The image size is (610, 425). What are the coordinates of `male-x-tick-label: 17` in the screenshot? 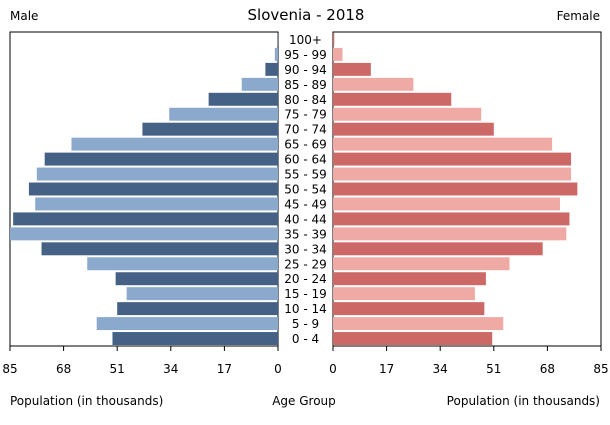 It's located at (224, 369).